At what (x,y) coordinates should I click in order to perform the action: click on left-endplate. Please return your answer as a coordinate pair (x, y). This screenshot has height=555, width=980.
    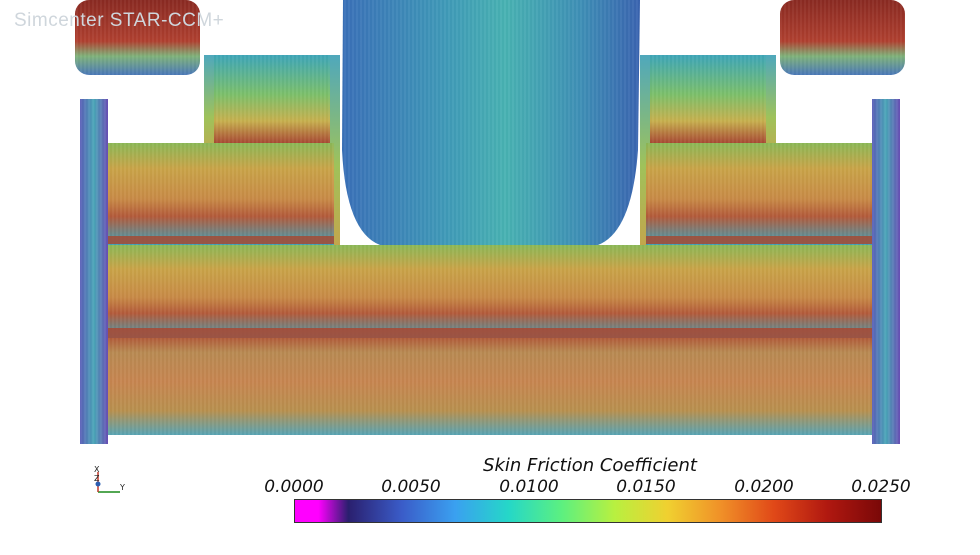
    Looking at the image, I should click on (94, 271).